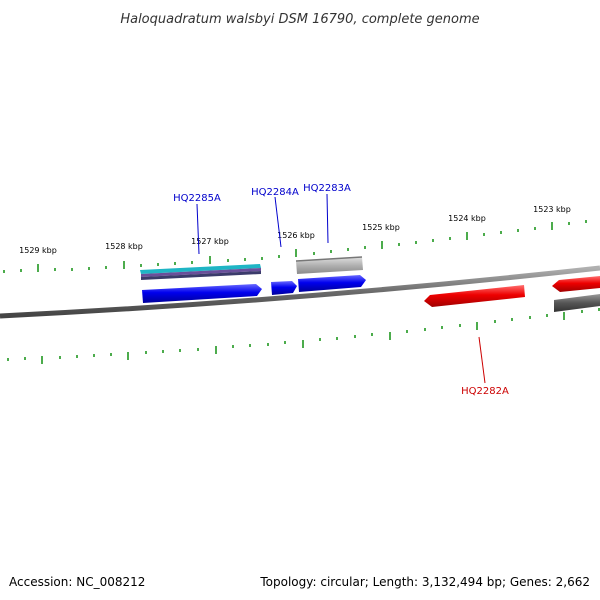  What do you see at coordinates (197, 198) in the screenshot?
I see `gene-label-hq2285a: HQ2285A` at bounding box center [197, 198].